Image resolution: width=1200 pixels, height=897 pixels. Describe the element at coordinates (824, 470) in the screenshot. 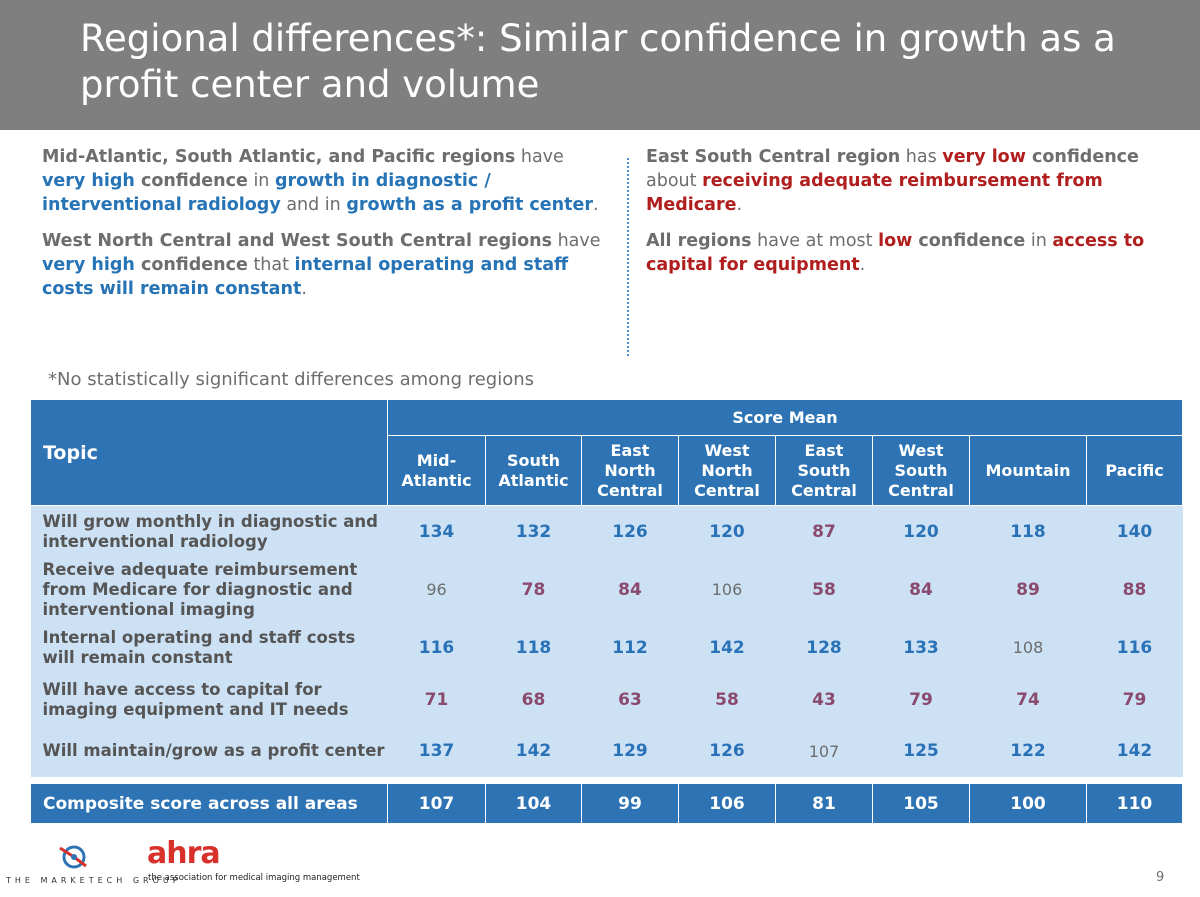

I see `region-header: East South Central` at that location.